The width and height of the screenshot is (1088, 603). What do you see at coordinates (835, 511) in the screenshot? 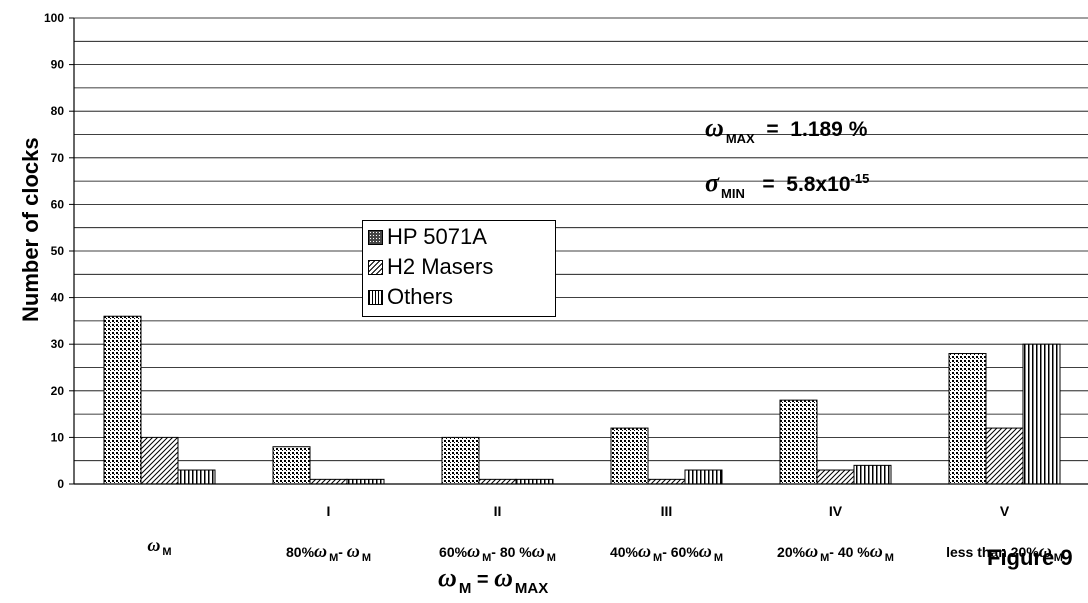
I see `category-label: IV` at bounding box center [835, 511].